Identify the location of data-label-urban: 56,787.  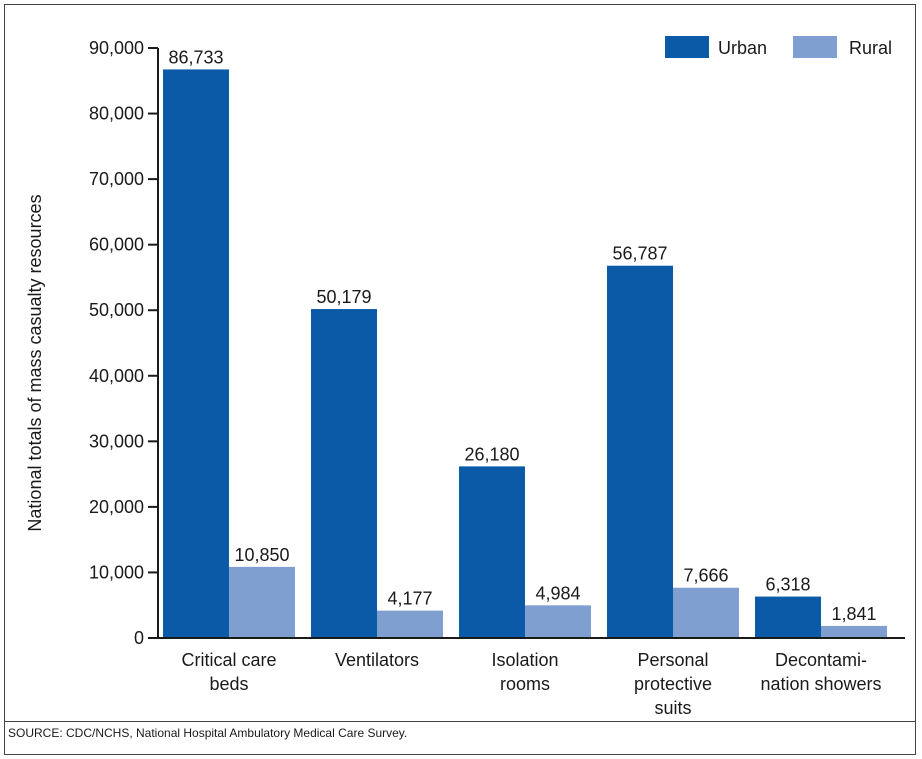
(639, 254).